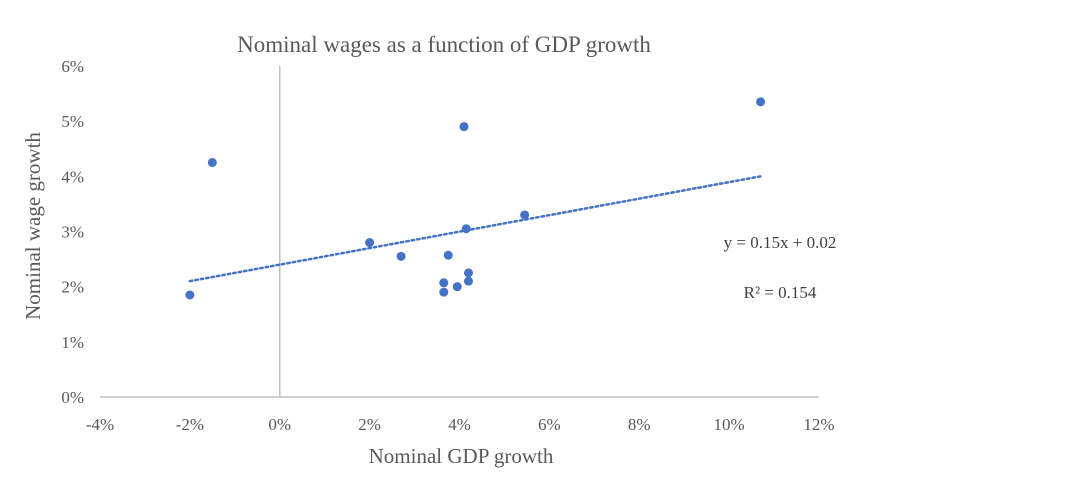 The width and height of the screenshot is (1088, 490). I want to click on y-axis-title: Nominal wage growth, so click(33, 226).